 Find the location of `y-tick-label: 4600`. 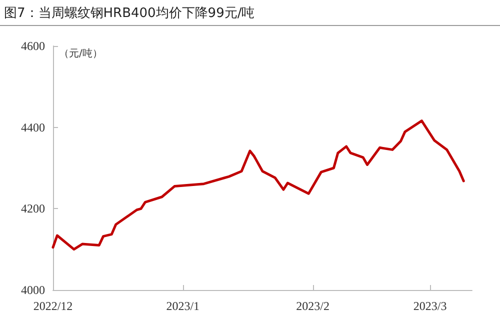

y-tick-label: 4600 is located at coordinates (33, 46).